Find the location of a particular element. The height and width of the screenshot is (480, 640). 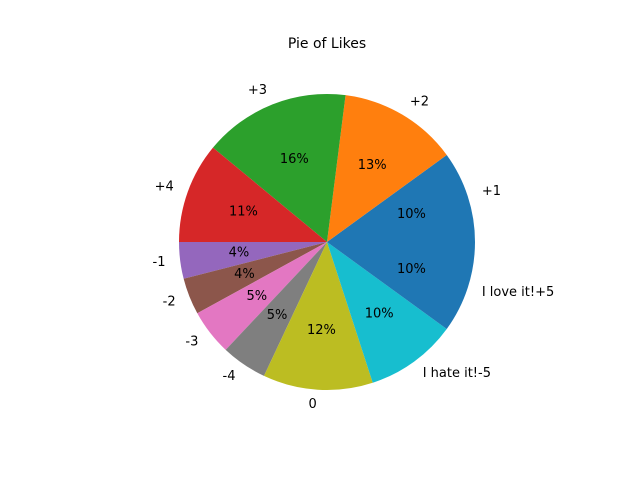

slice-percent-label: 13% is located at coordinates (372, 165).